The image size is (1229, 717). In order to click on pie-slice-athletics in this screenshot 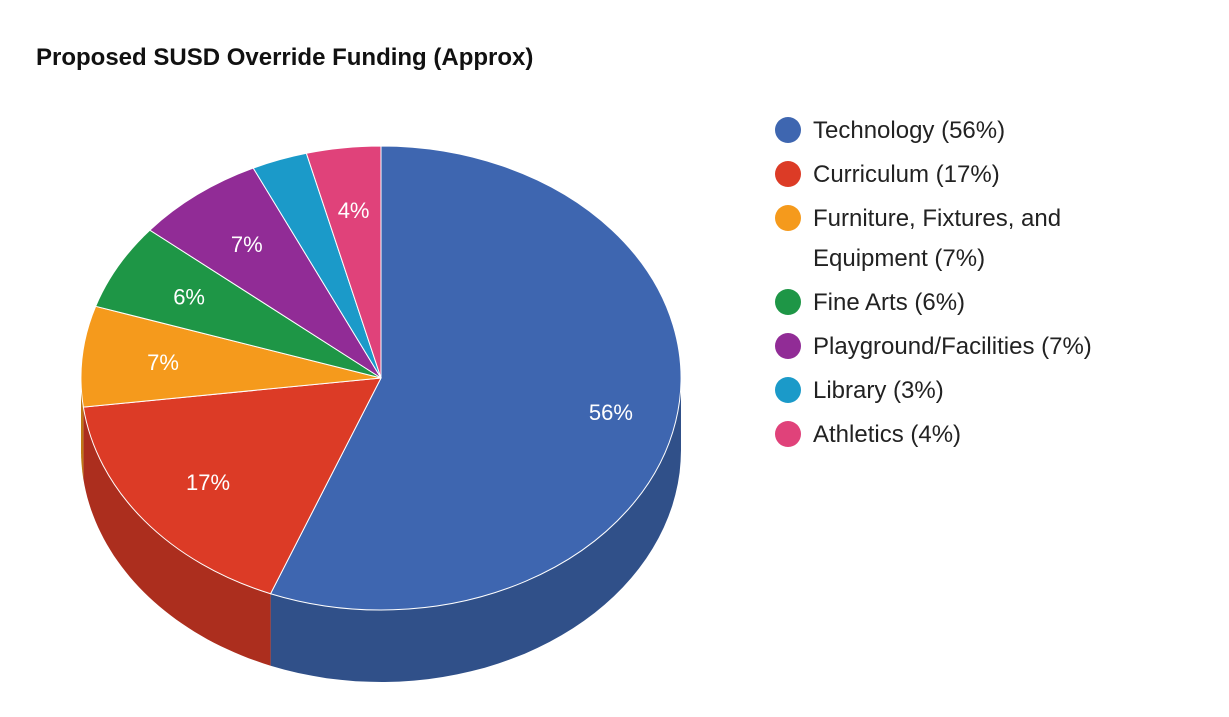, I will do `click(343, 262)`.